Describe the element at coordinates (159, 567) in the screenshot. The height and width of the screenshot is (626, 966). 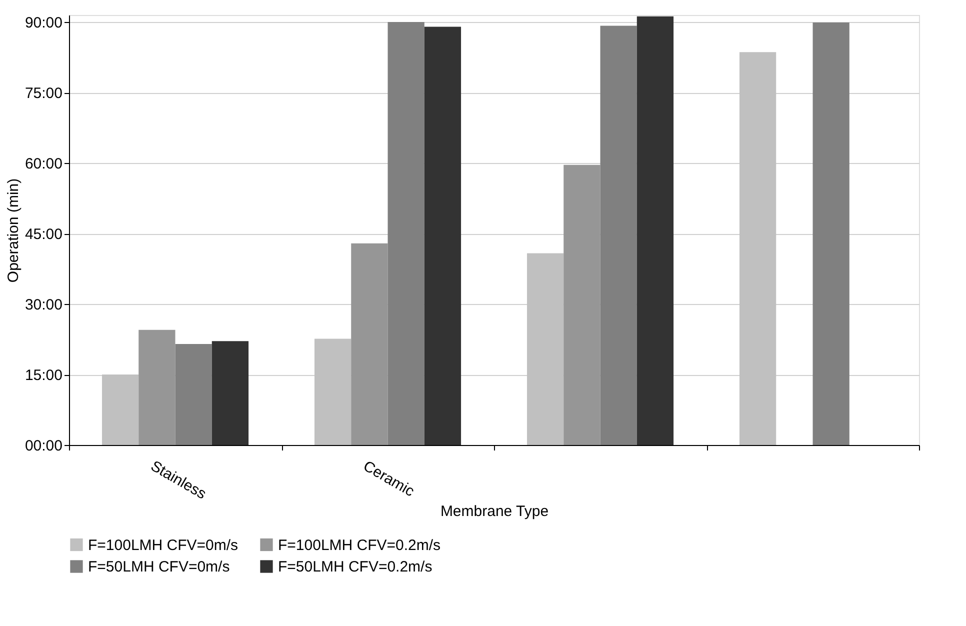
I see `legend-label: F=50LMH CFV=0m/s` at that location.